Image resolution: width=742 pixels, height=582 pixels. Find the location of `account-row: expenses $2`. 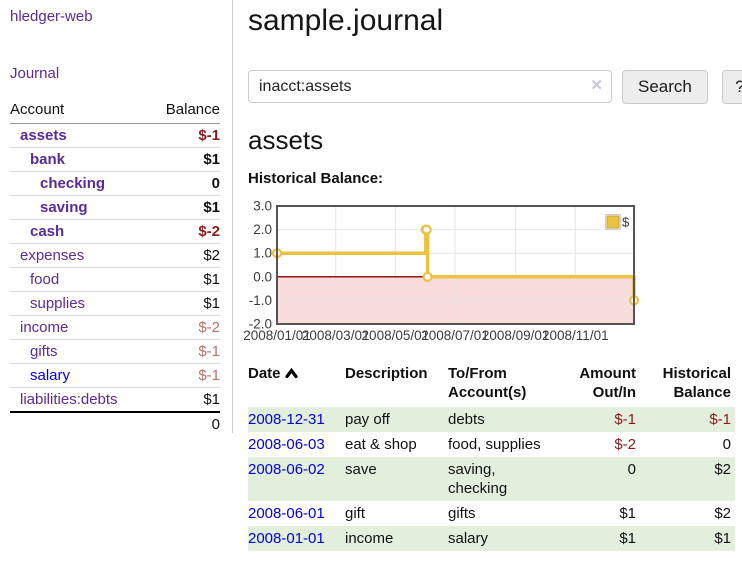

account-row: expenses $2 is located at coordinates (115, 255).